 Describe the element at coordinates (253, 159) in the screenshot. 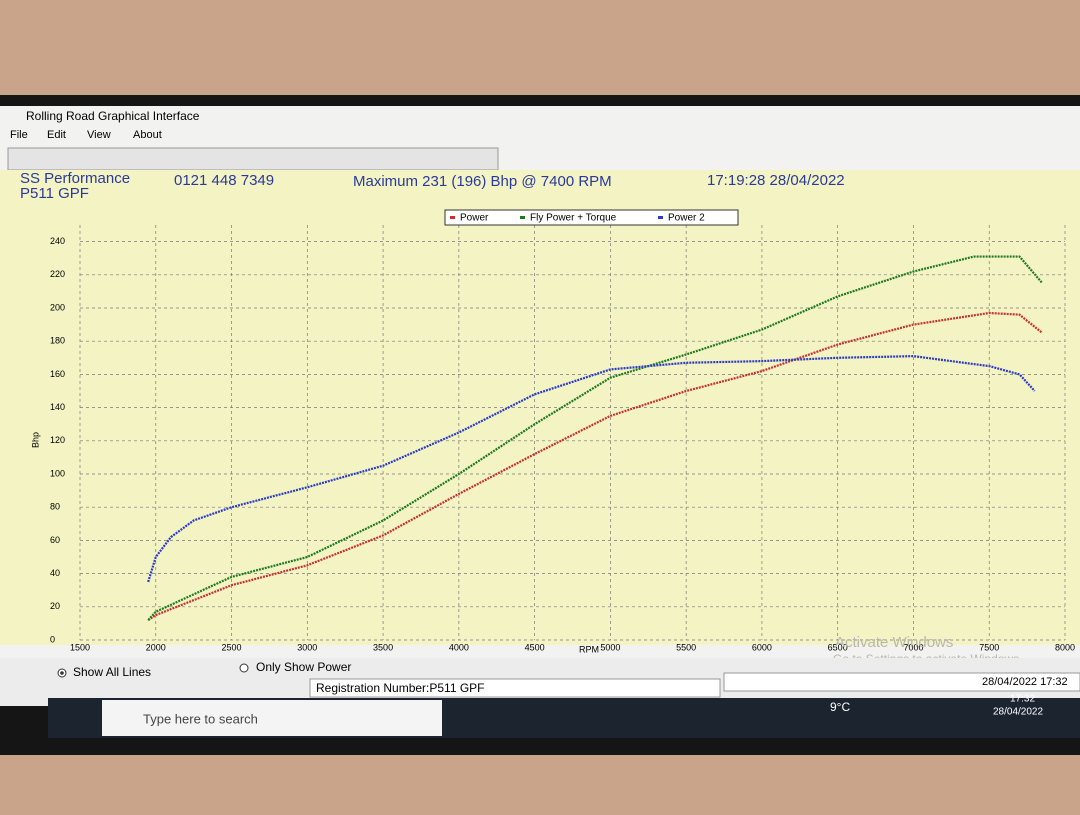

I see `toolbar` at that location.